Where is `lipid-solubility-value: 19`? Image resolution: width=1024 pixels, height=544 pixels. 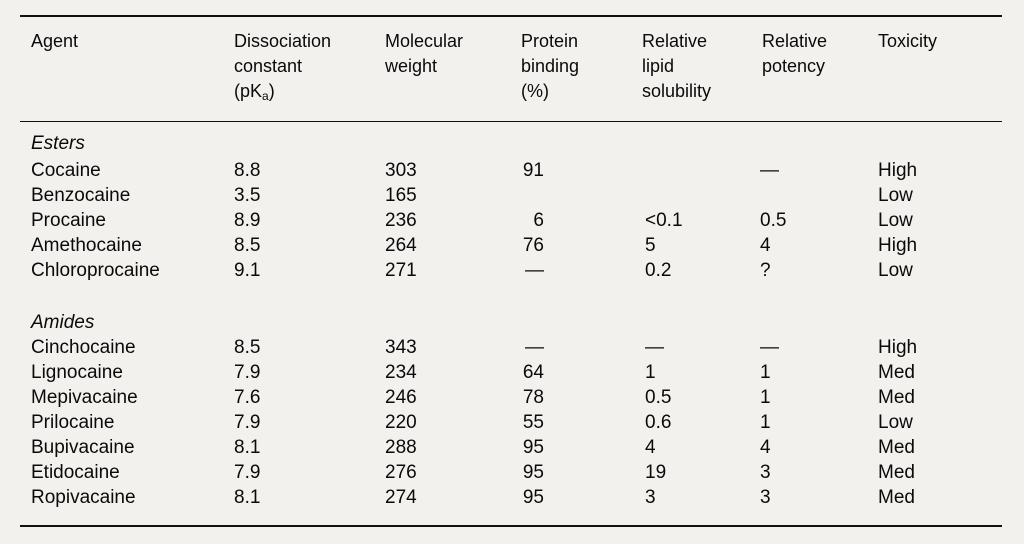 lipid-solubility-value: 19 is located at coordinates (656, 472).